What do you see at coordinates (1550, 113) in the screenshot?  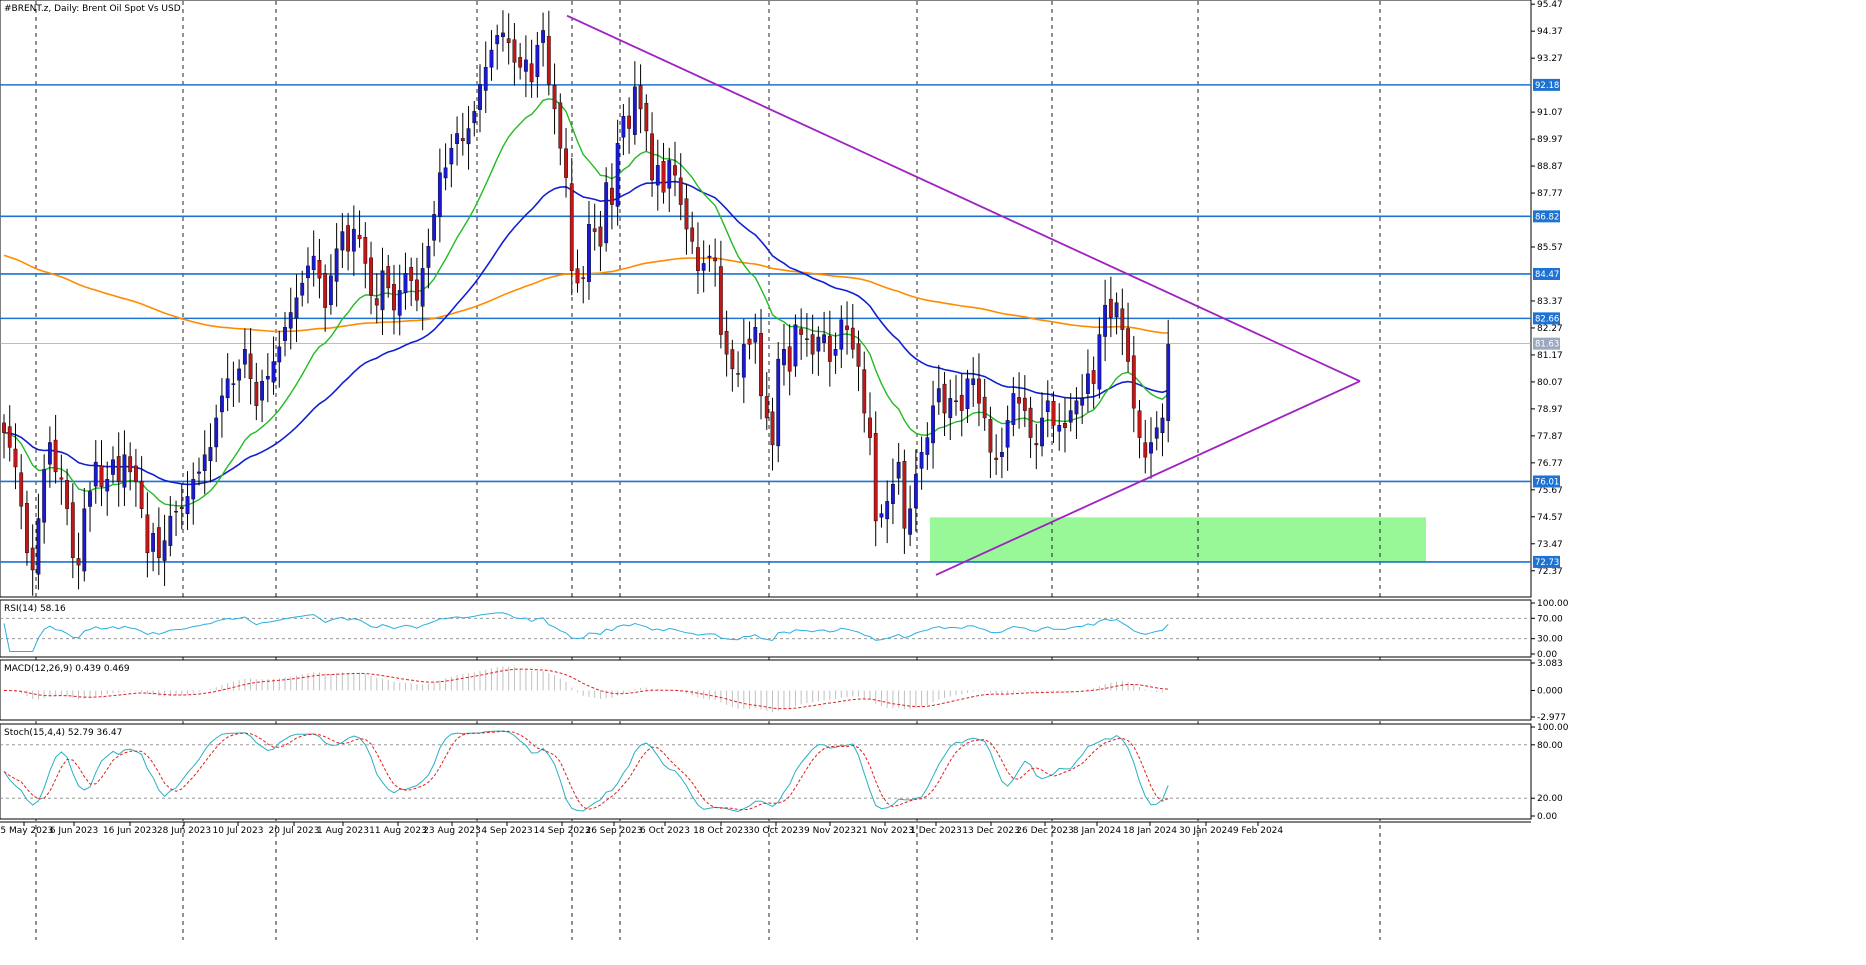 I see `price-tick-label: 91.07` at bounding box center [1550, 113].